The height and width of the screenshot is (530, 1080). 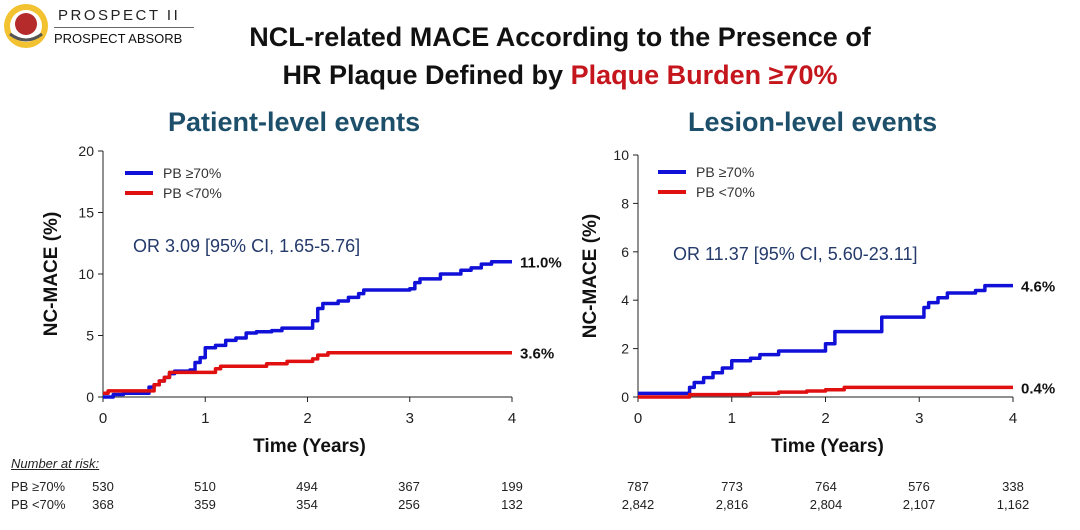 I want to click on y-tick-label: 8, so click(x=625, y=203).